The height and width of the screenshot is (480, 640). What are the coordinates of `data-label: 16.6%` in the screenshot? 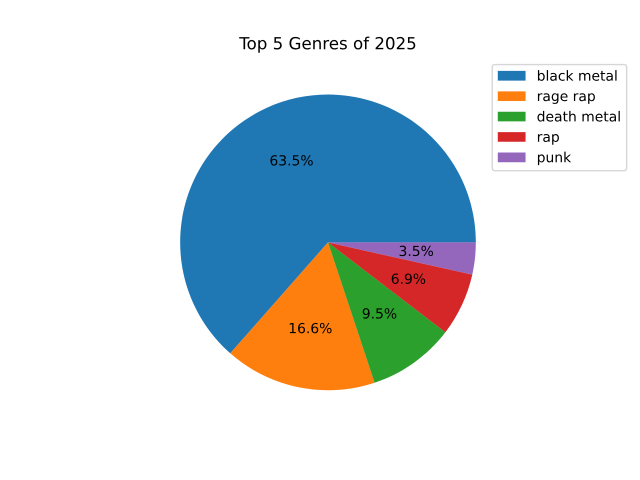 It's located at (311, 328).